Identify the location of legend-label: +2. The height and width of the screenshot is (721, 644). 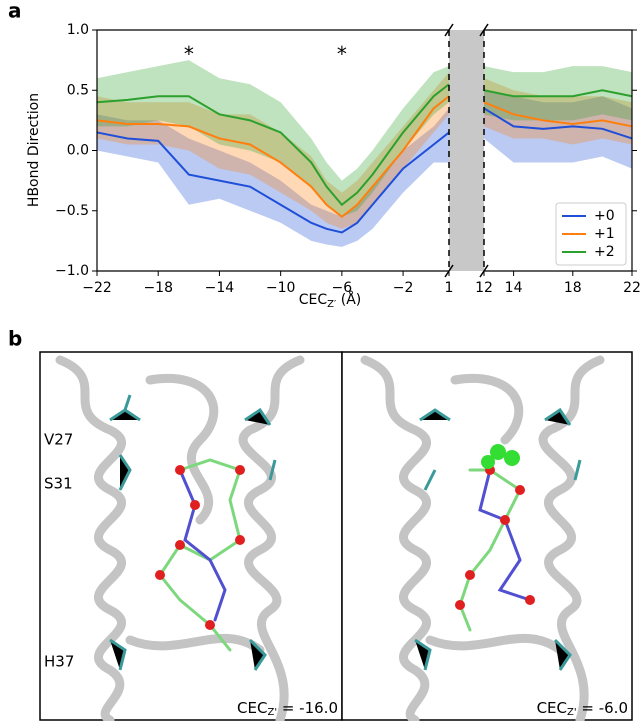
(604, 252).